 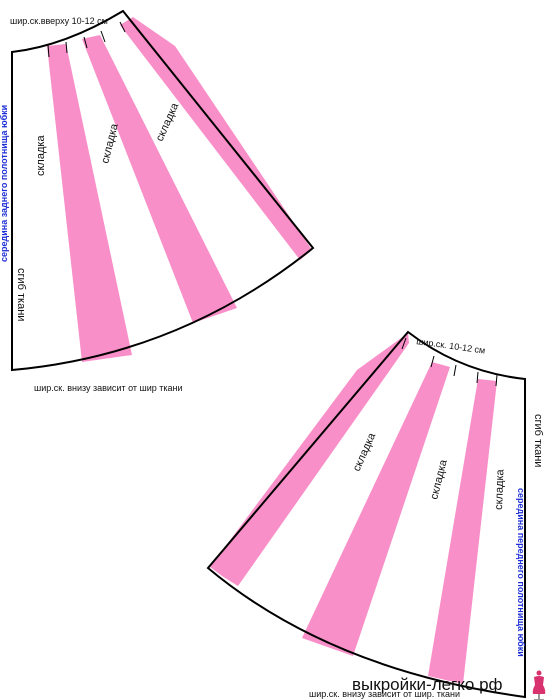 What do you see at coordinates (41, 155) in the screenshot?
I see `back-pleat-label-1: складка` at bounding box center [41, 155].